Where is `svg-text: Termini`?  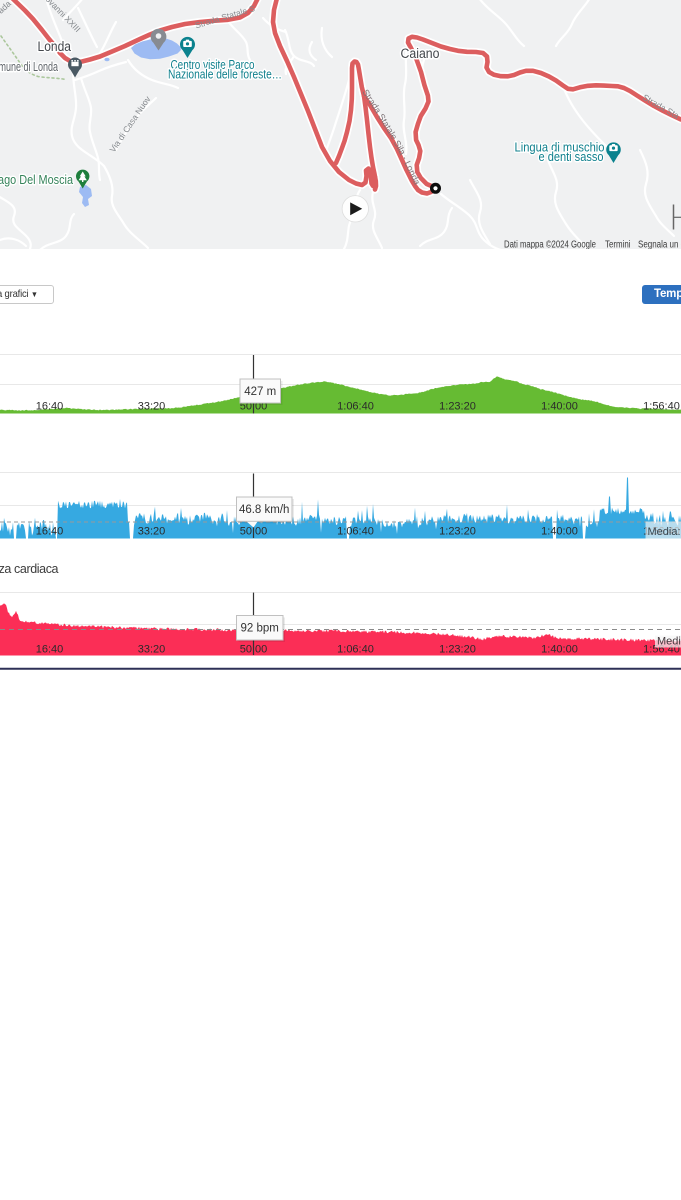
svg-text: Termini is located at coordinates (618, 245).